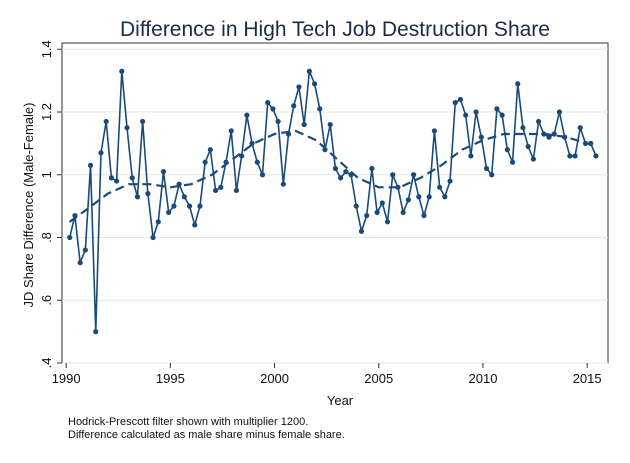 This screenshot has width=630, height=463. Describe the element at coordinates (46, 363) in the screenshot. I see `y-tick-label: .4` at that location.